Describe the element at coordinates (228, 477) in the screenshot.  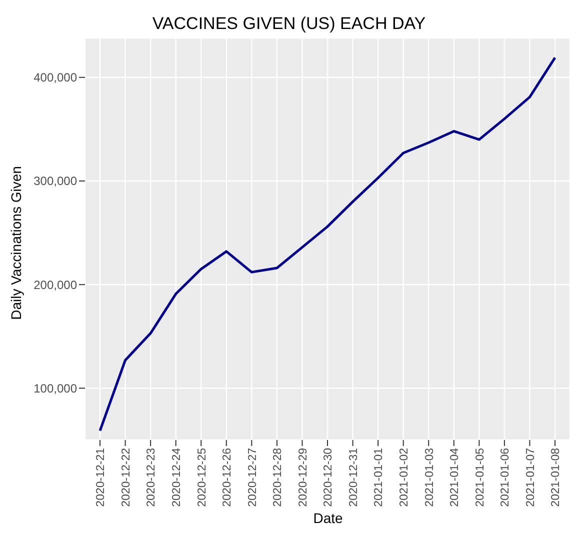
I see `x-tick-label: 2020-12-26` at that location.